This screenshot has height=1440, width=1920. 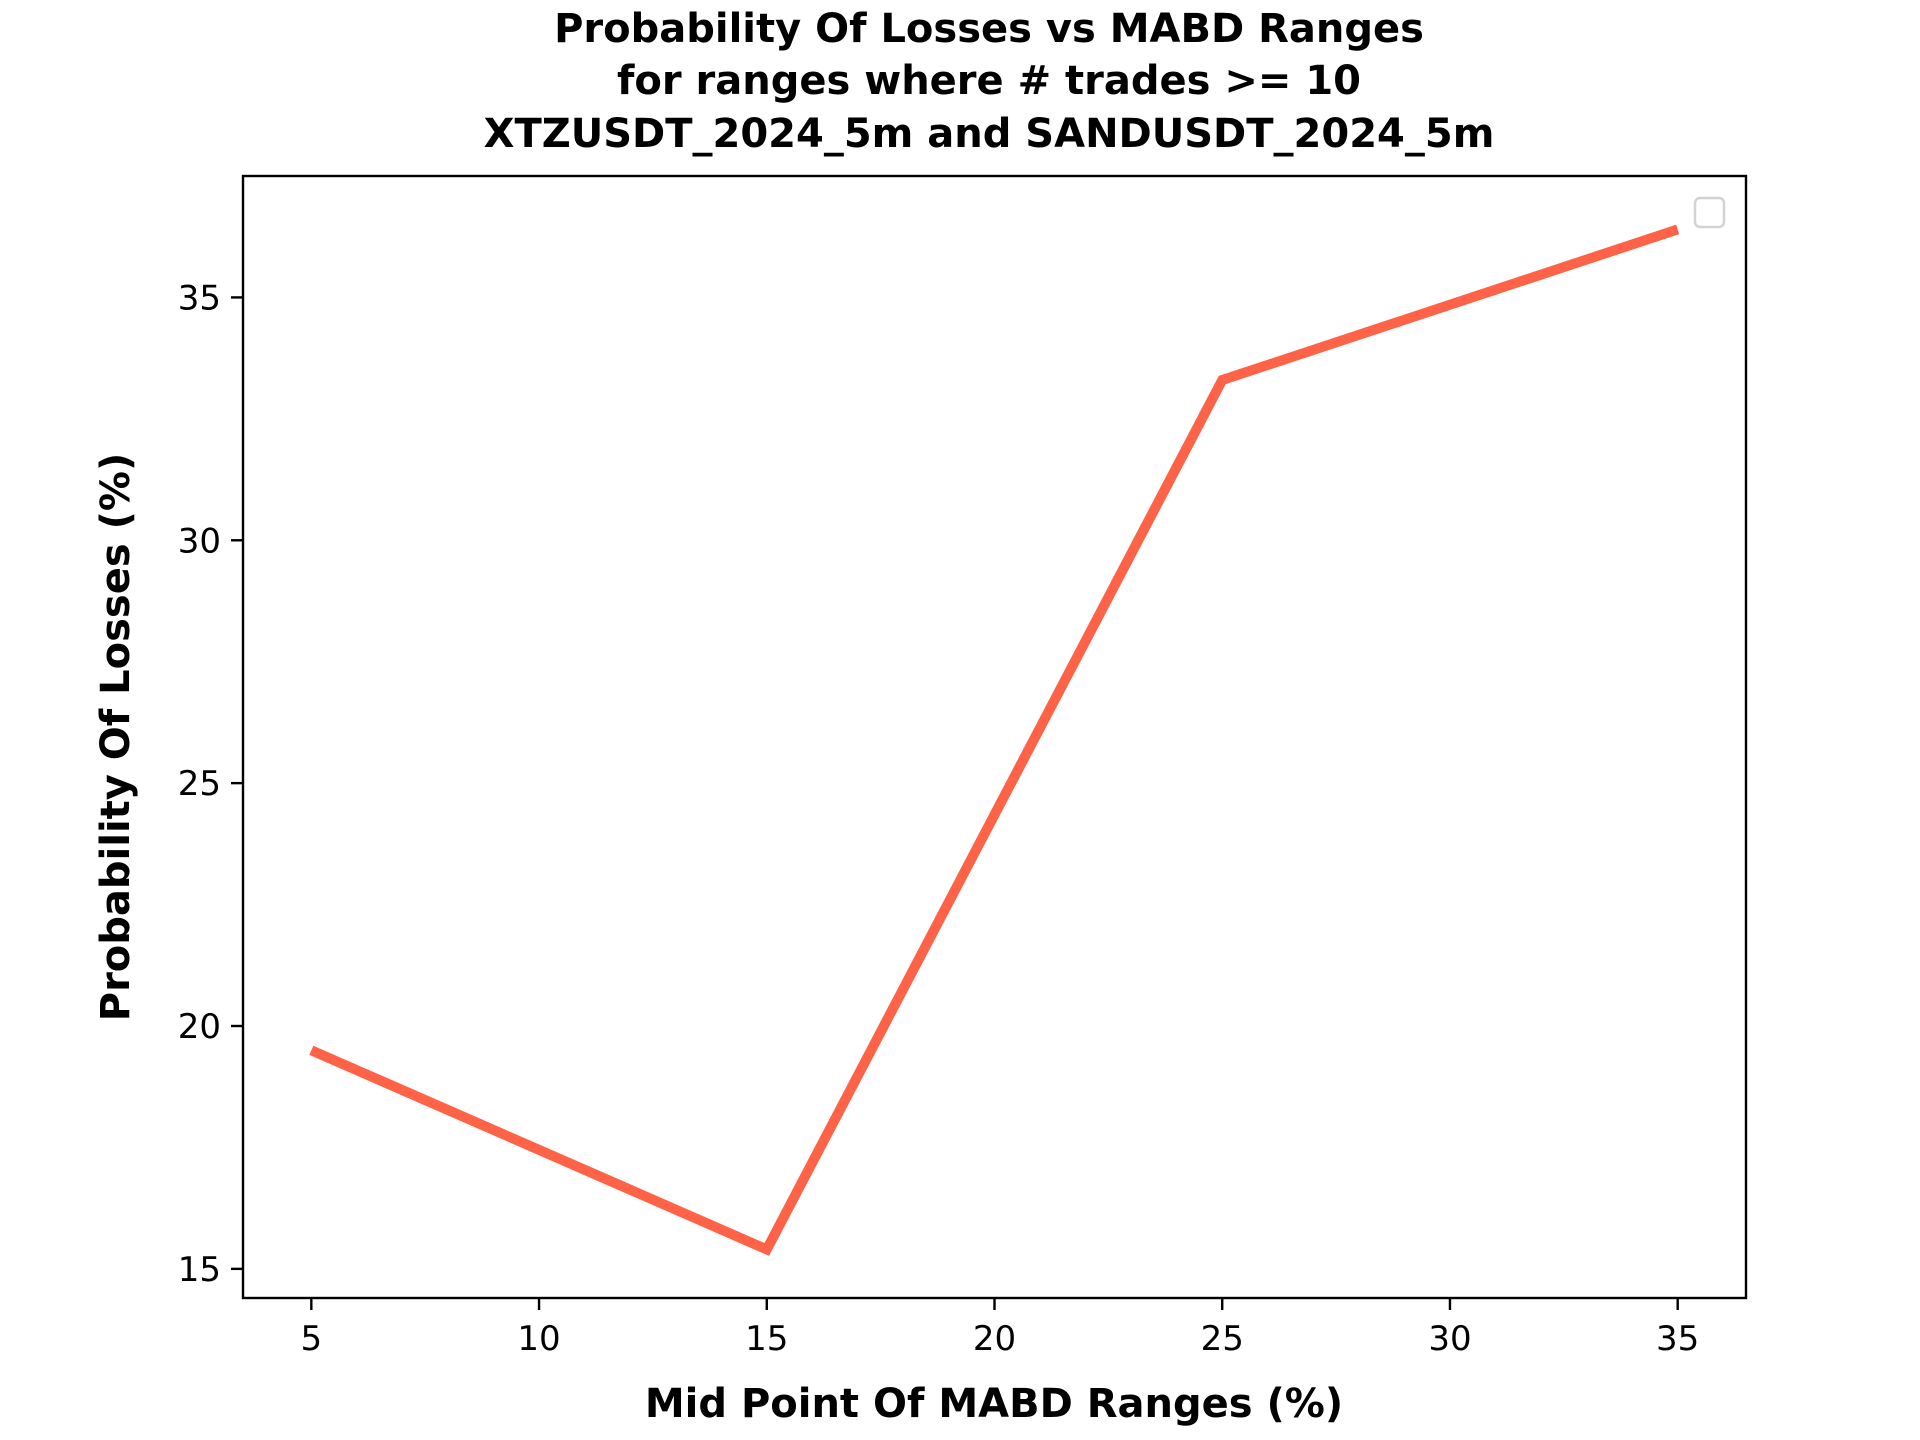 I want to click on y-tick-label: 35, so click(x=199, y=298).